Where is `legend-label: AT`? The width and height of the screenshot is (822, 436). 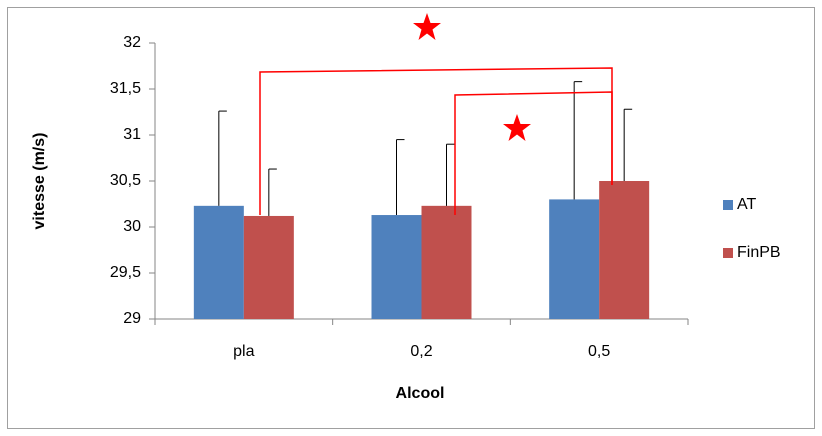 legend-label: AT is located at coordinates (746, 204).